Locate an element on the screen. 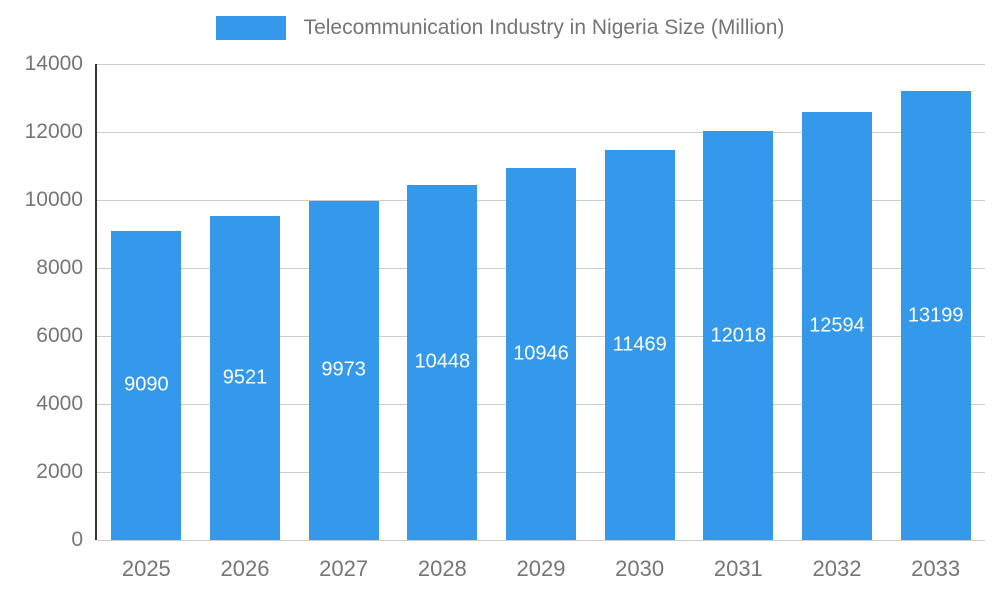 The image size is (1000, 600). bar: 11469 is located at coordinates (639, 345).